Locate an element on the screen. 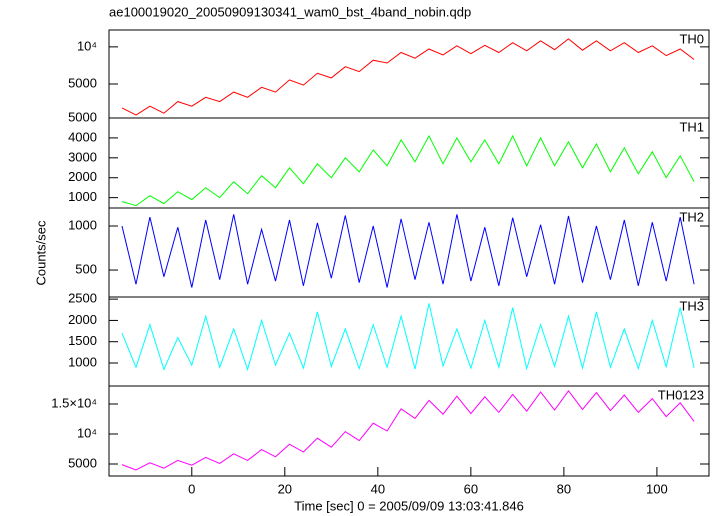  panel-label: TH0 is located at coordinates (691, 38).